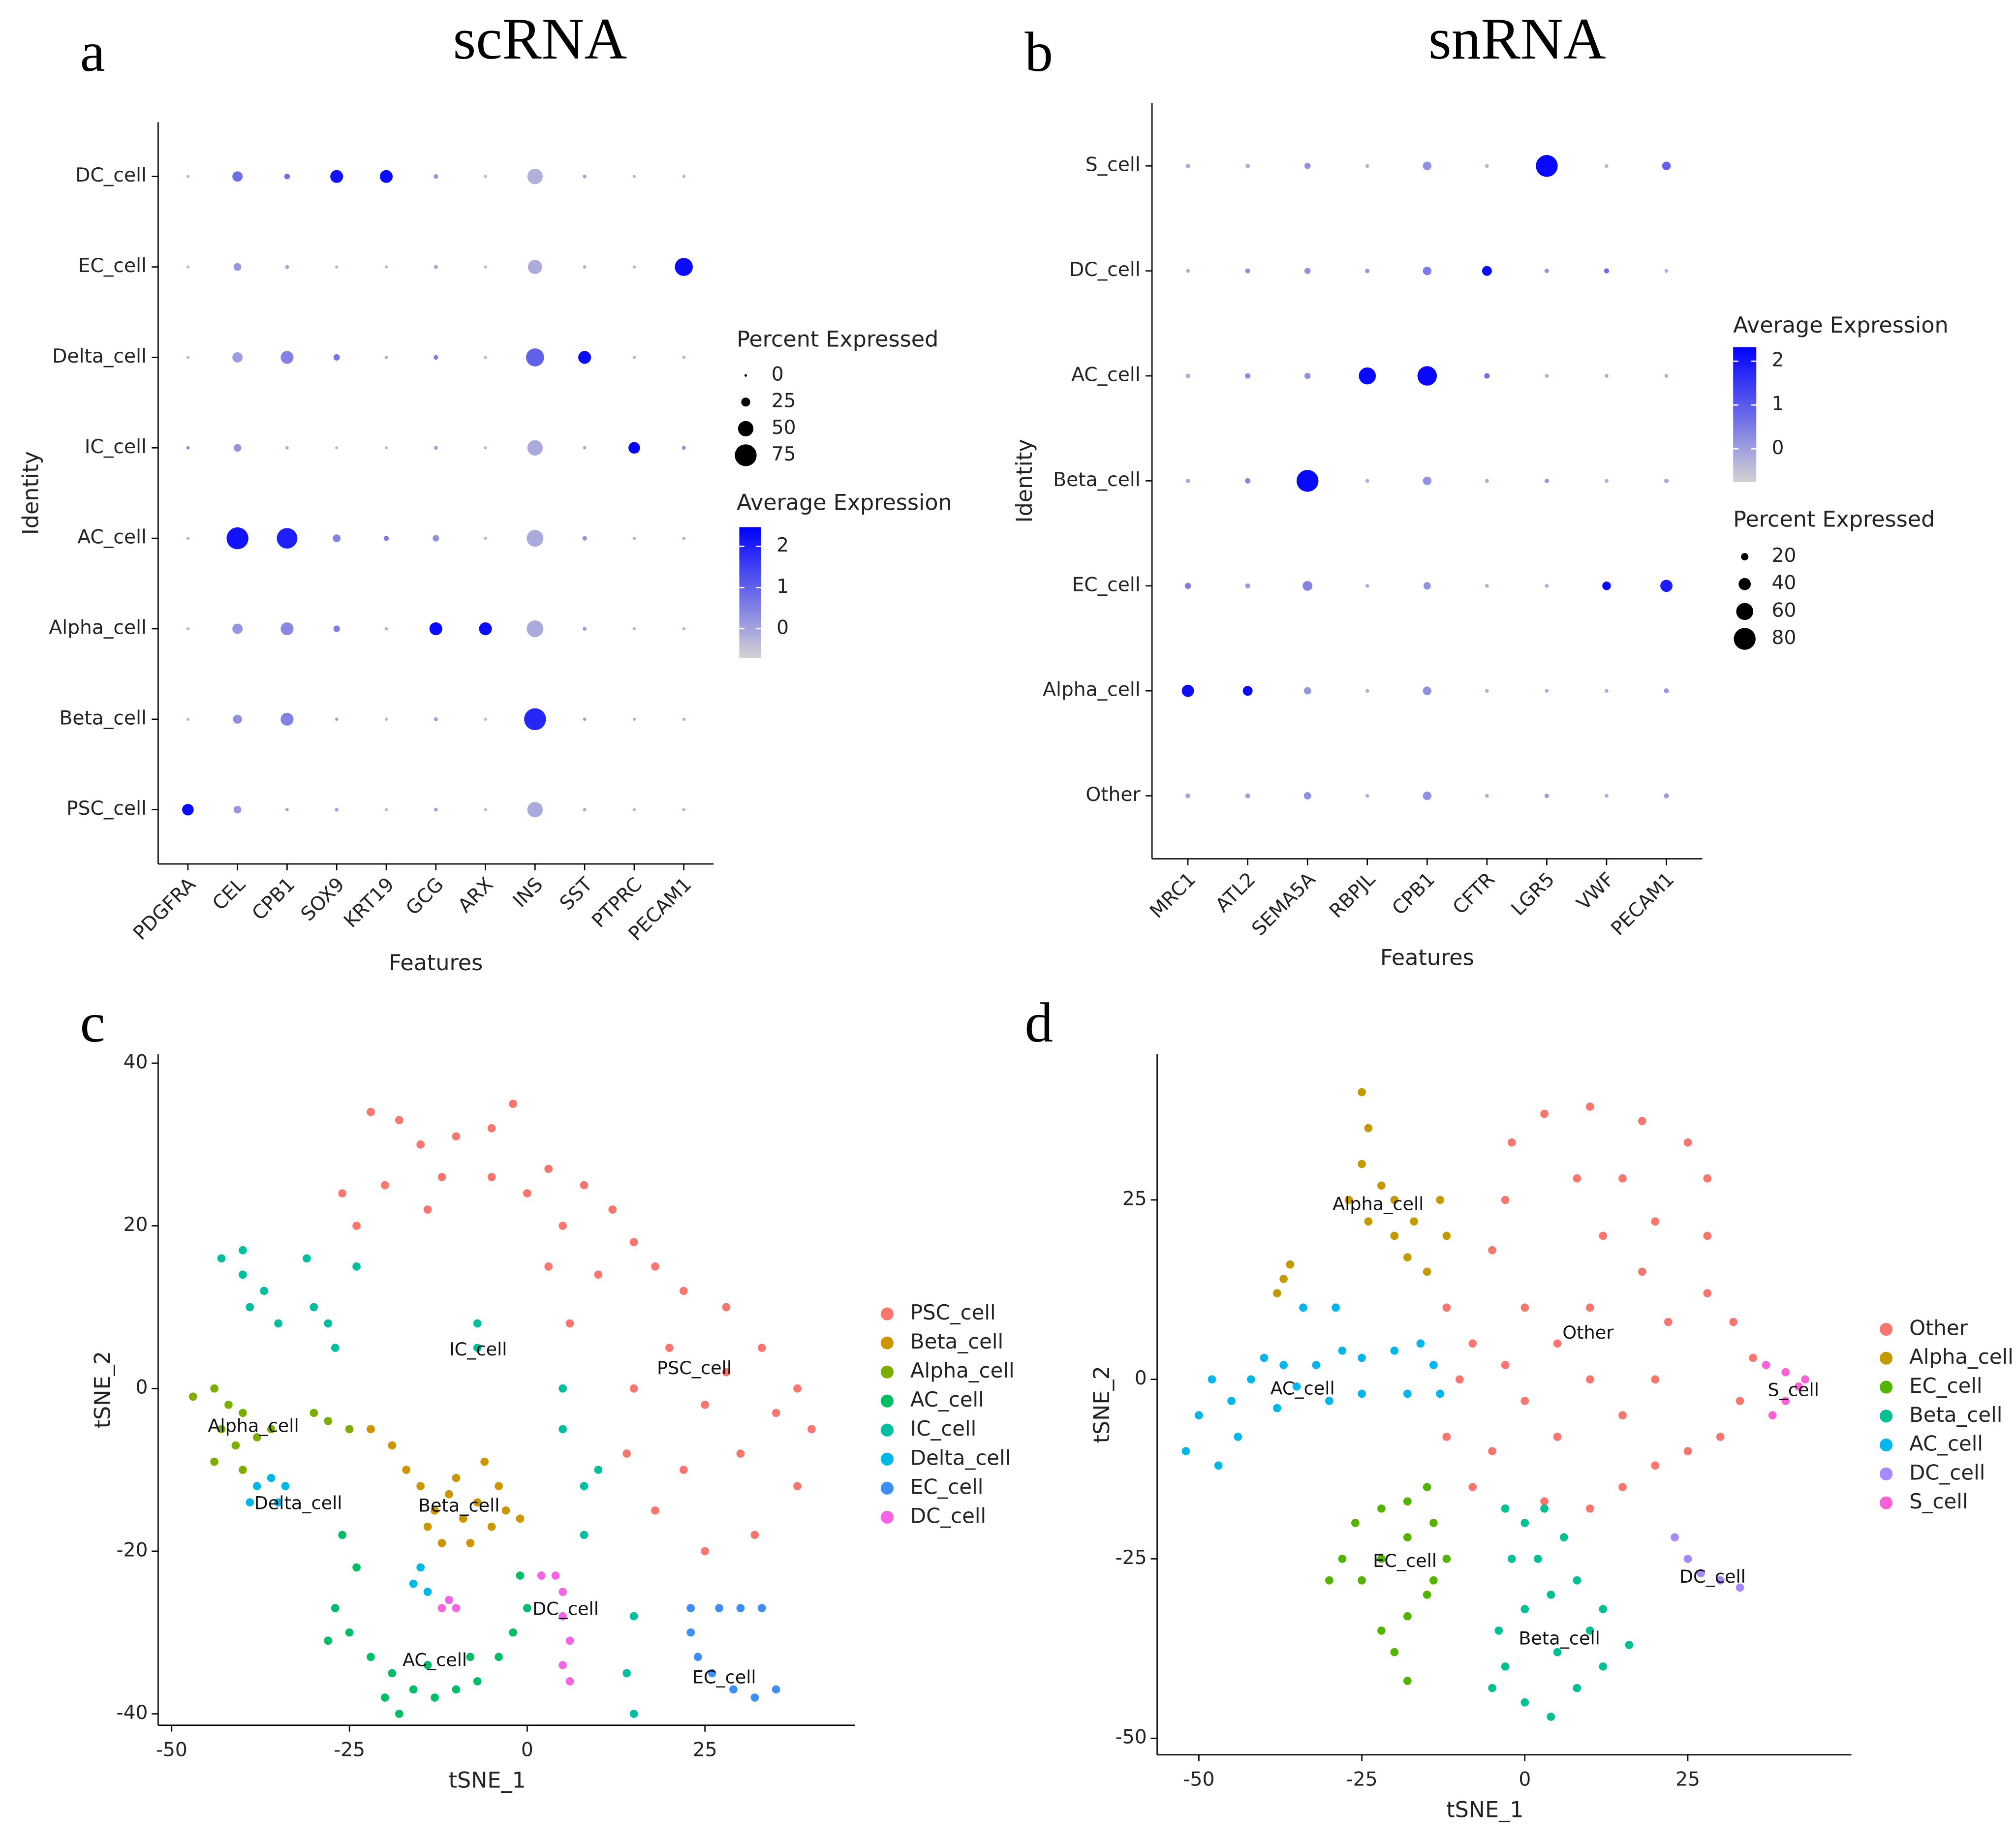  What do you see at coordinates (953, 1312) in the screenshot?
I see `legend-label: PSC_cell` at bounding box center [953, 1312].